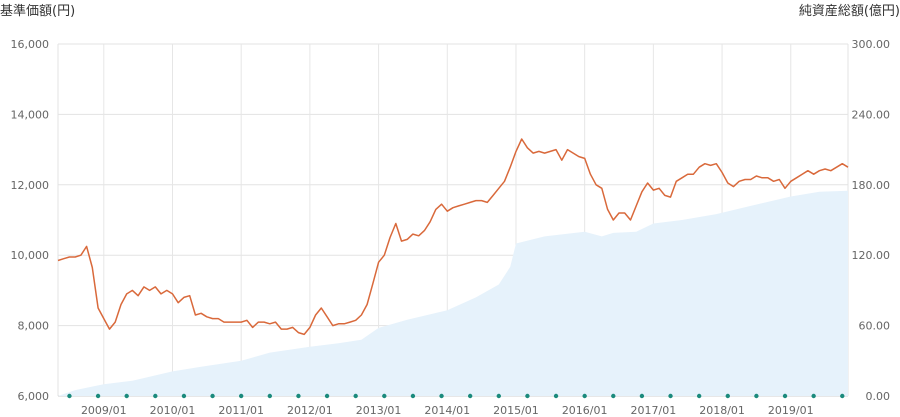 The width and height of the screenshot is (900, 417). Describe the element at coordinates (310, 410) in the screenshot. I see `x-tick-label: 2012/01` at that location.